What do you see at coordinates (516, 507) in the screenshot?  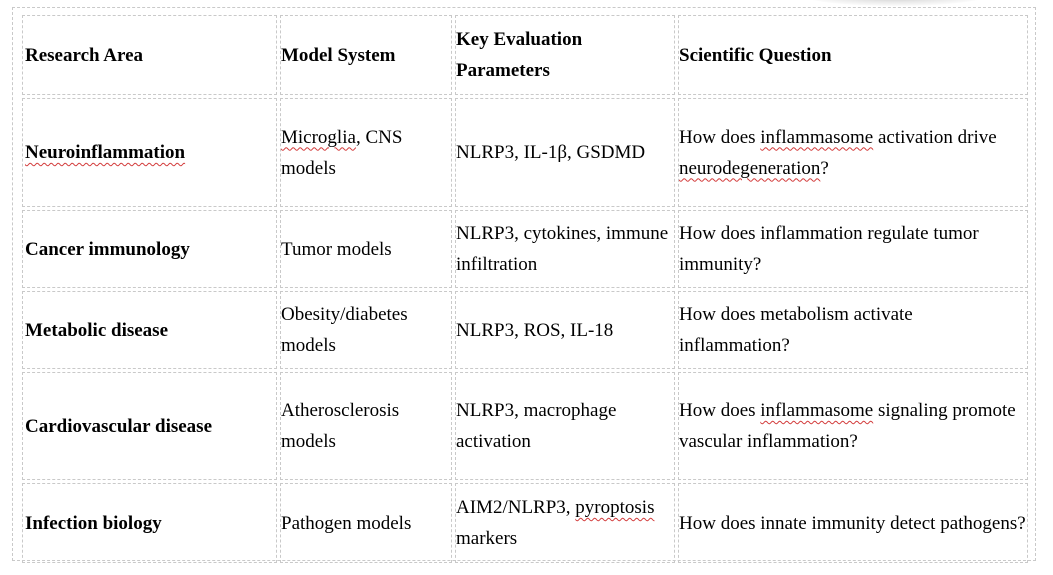 I see `parameters-text: AIM2/NLRP3,` at bounding box center [516, 507].